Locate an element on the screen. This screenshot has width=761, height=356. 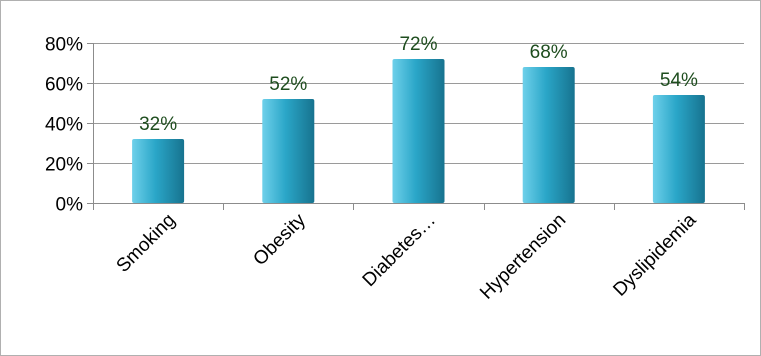
y-tick-label: 60% is located at coordinates (64, 85).